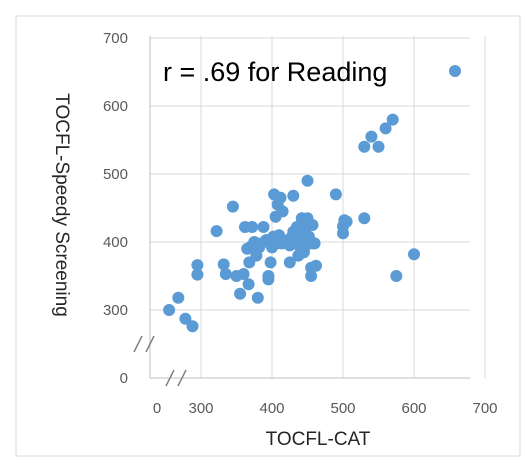 This screenshot has width=529, height=461. Describe the element at coordinates (61, 205) in the screenshot. I see `y-axis-title: TOCFL-Speedy Screening` at that location.